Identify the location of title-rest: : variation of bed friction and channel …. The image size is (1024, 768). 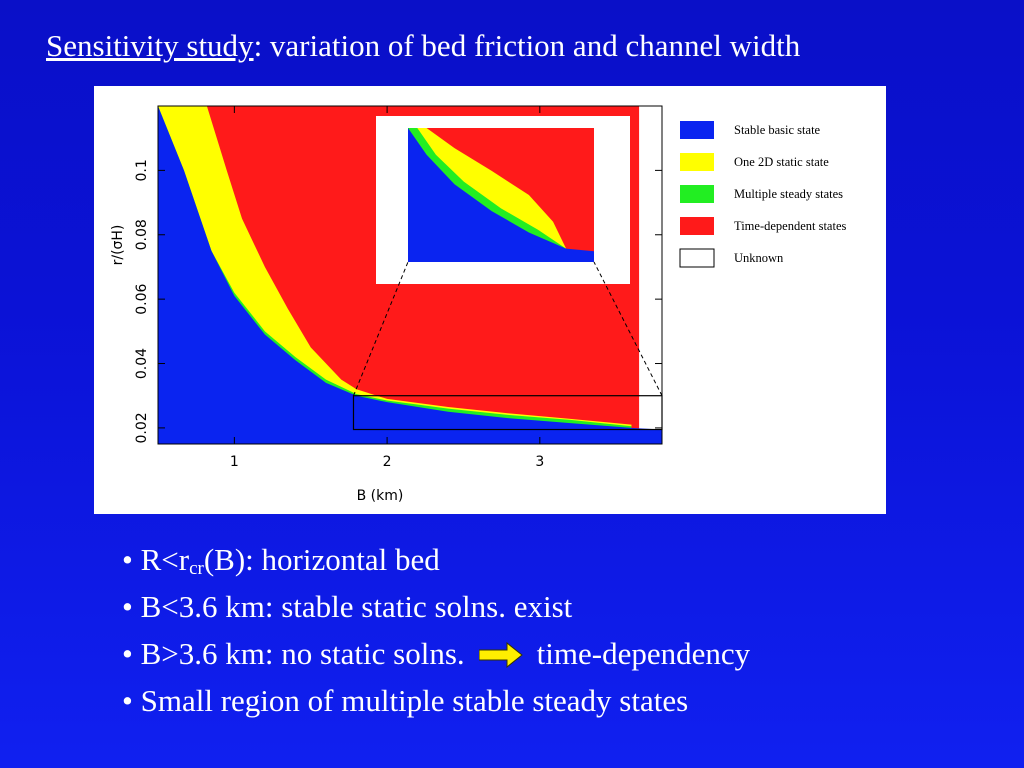
(527, 45).